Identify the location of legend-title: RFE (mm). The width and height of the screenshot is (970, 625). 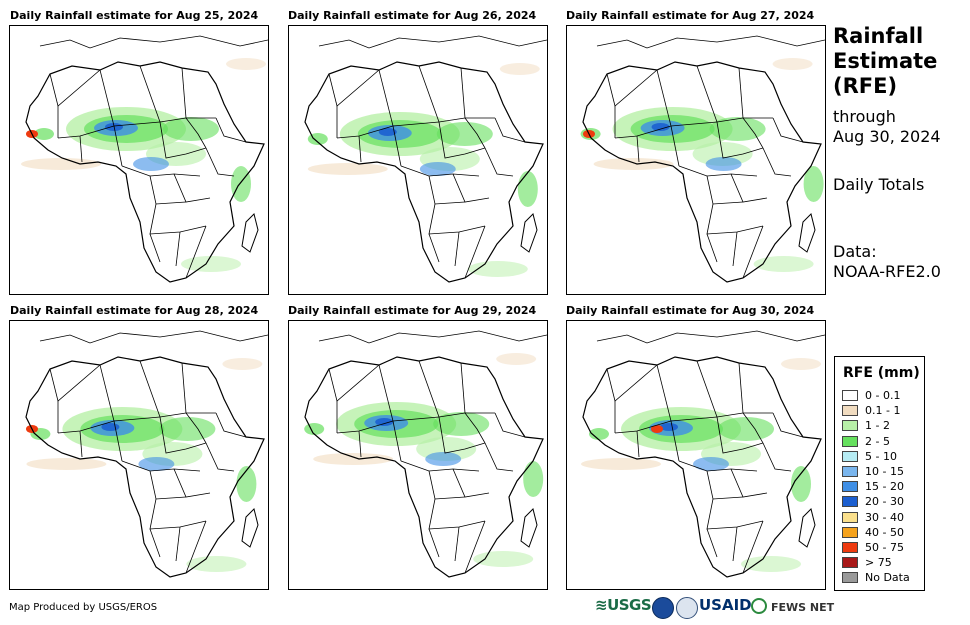
(881, 373).